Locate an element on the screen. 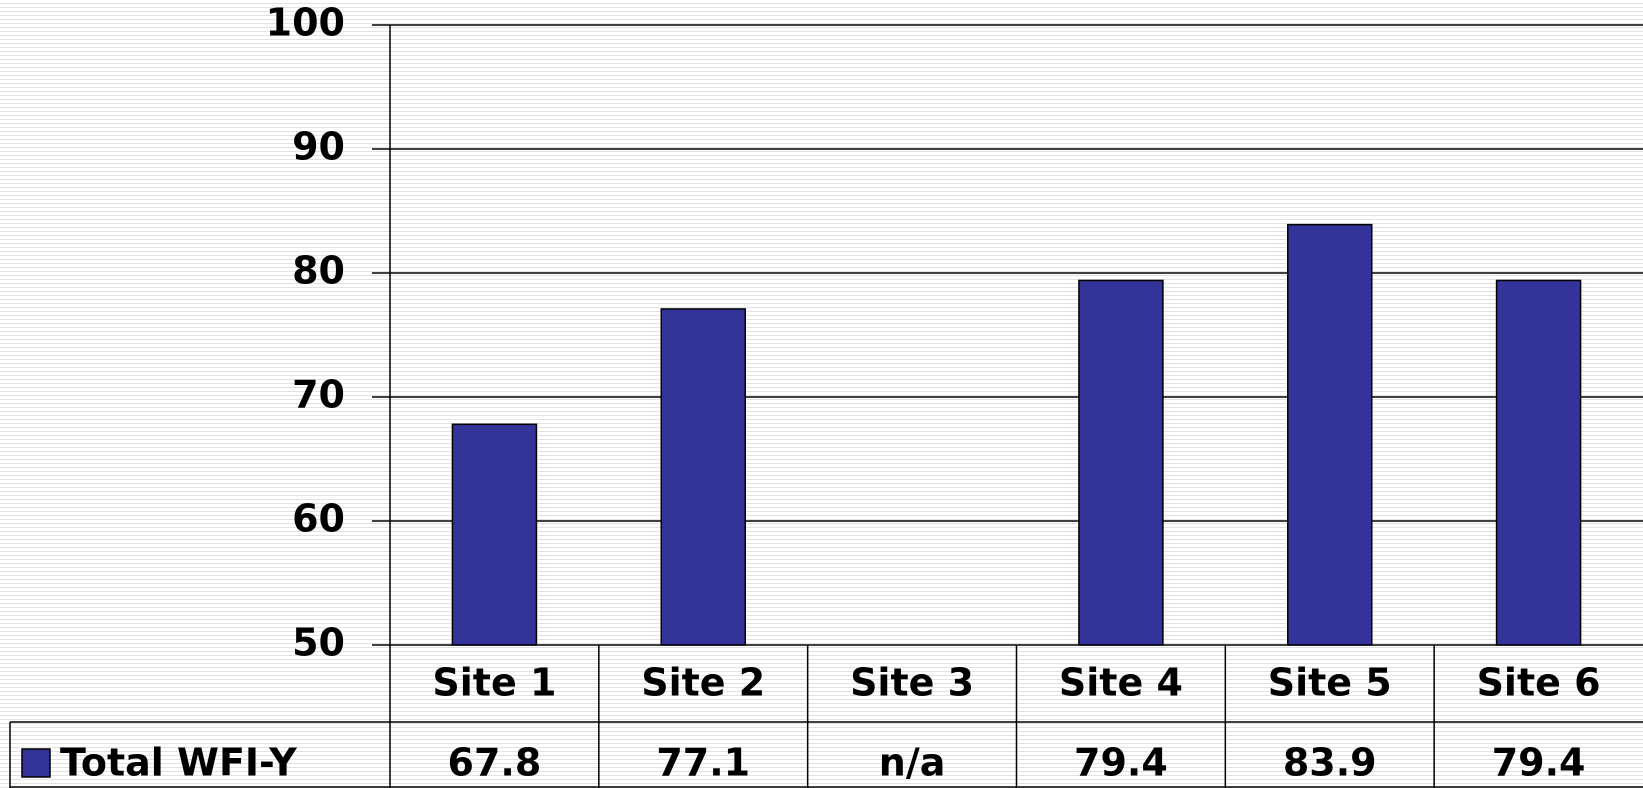 This screenshot has height=788, width=1643. table-value: 83.9 is located at coordinates (1330, 763).